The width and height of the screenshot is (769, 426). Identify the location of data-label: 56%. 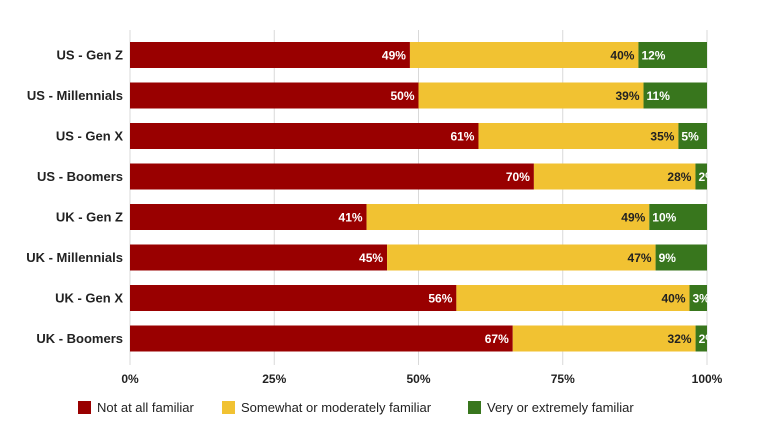
(440, 299).